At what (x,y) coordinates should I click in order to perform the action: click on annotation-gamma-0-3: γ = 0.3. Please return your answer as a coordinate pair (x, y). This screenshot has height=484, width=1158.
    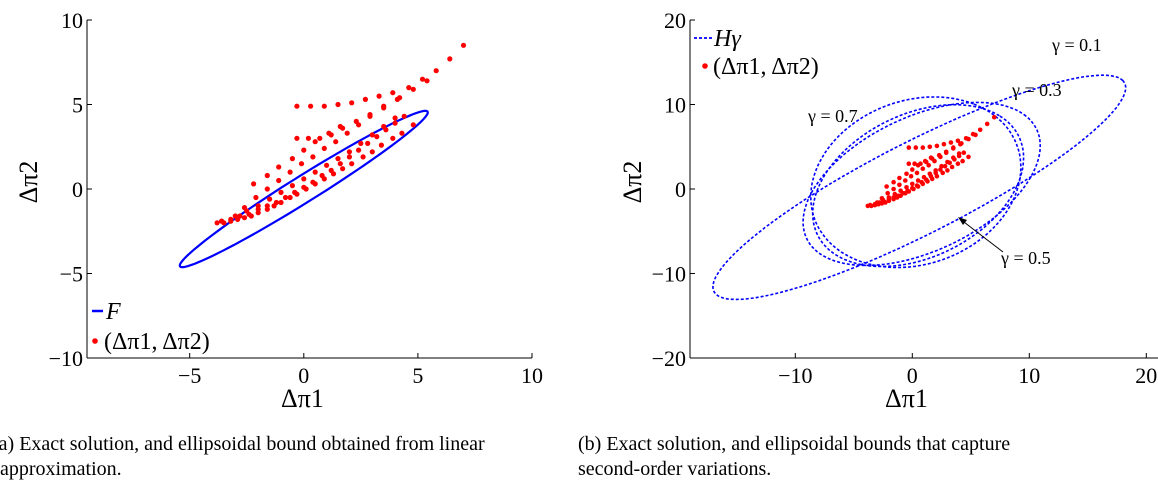
    Looking at the image, I should click on (1036, 90).